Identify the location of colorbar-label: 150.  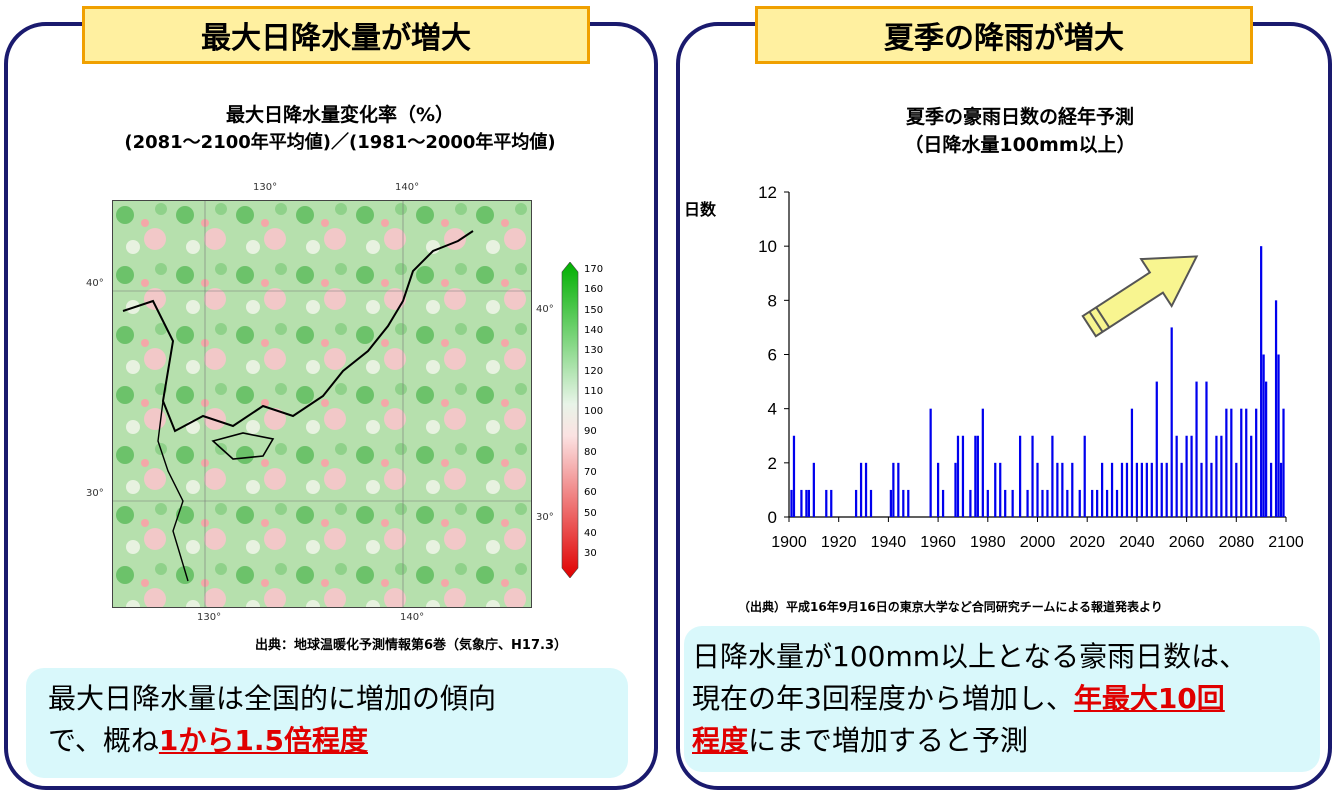
(594, 310).